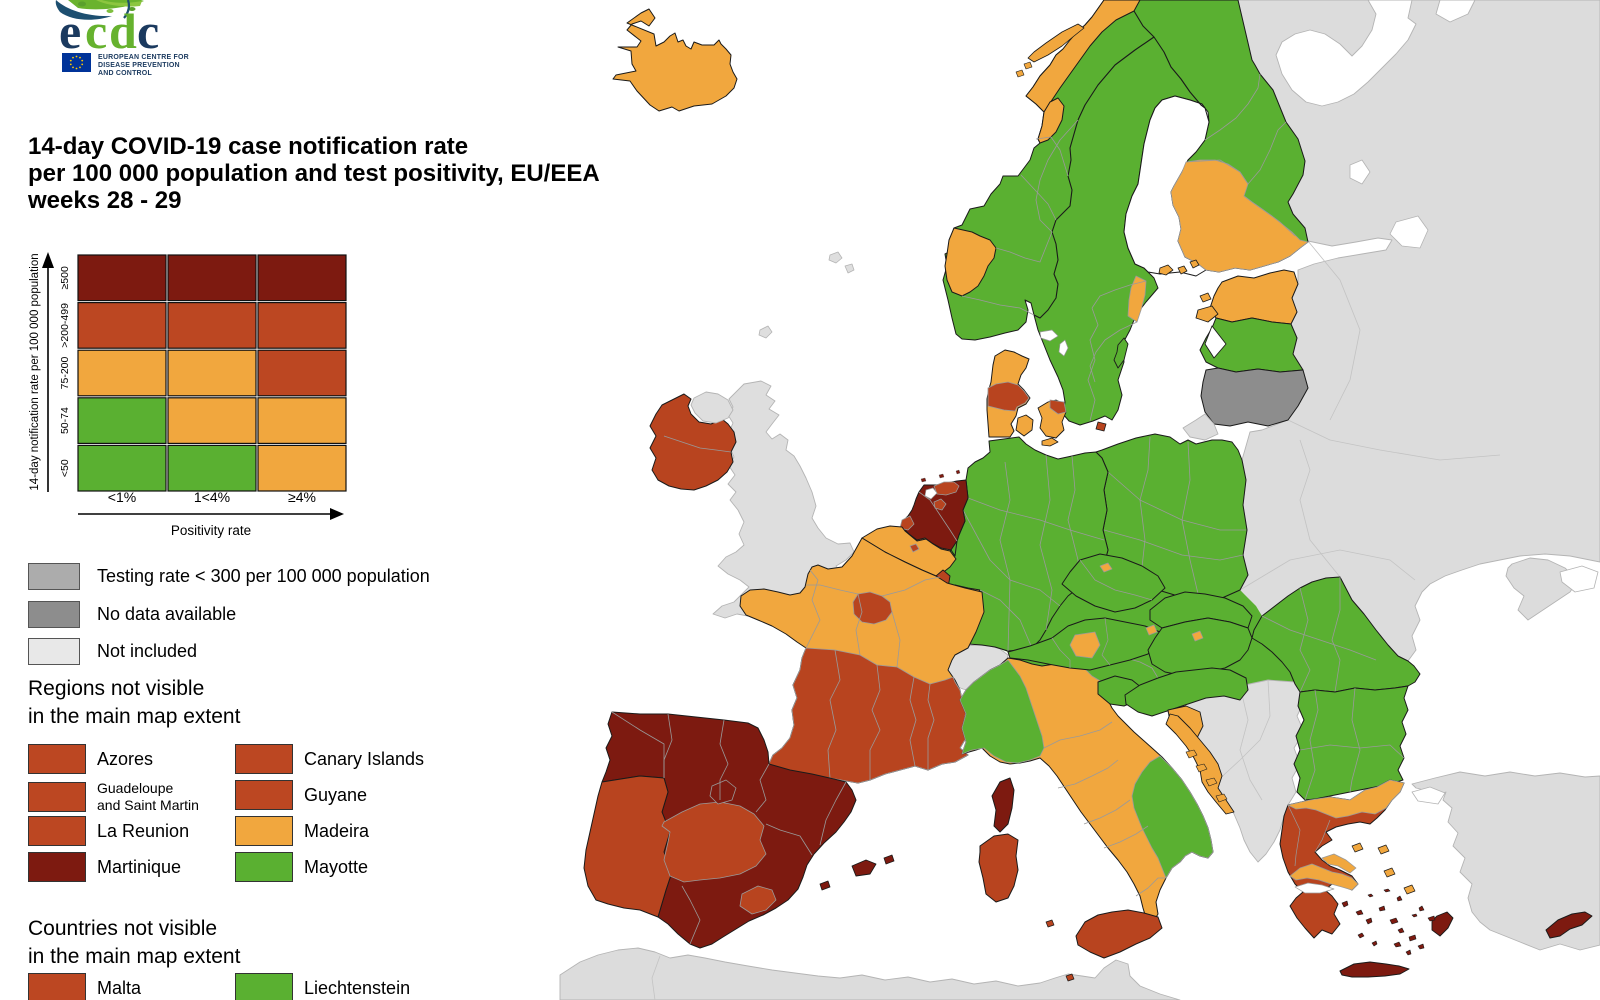 The image size is (1600, 1000). What do you see at coordinates (122, 497) in the screenshot?
I see `svg-text: <1%` at bounding box center [122, 497].